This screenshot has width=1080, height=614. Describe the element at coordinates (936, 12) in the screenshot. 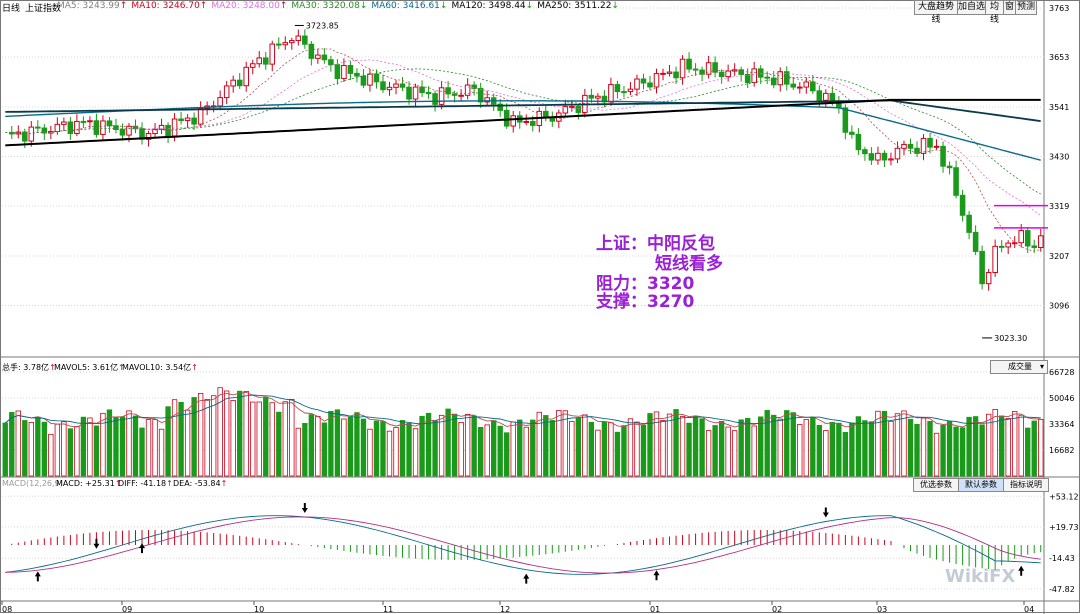

I see `trend-line-button: 大盘趋势线` at that location.